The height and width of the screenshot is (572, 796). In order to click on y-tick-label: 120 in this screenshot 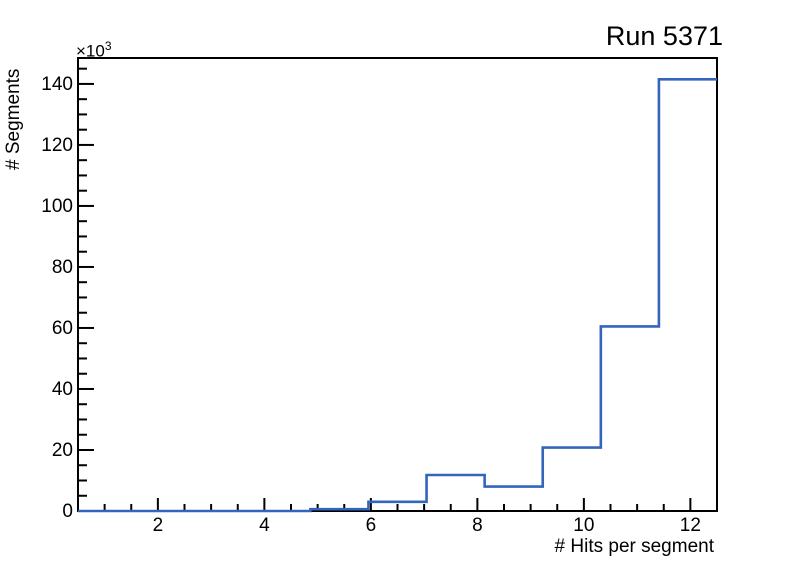, I will do `click(57, 145)`.